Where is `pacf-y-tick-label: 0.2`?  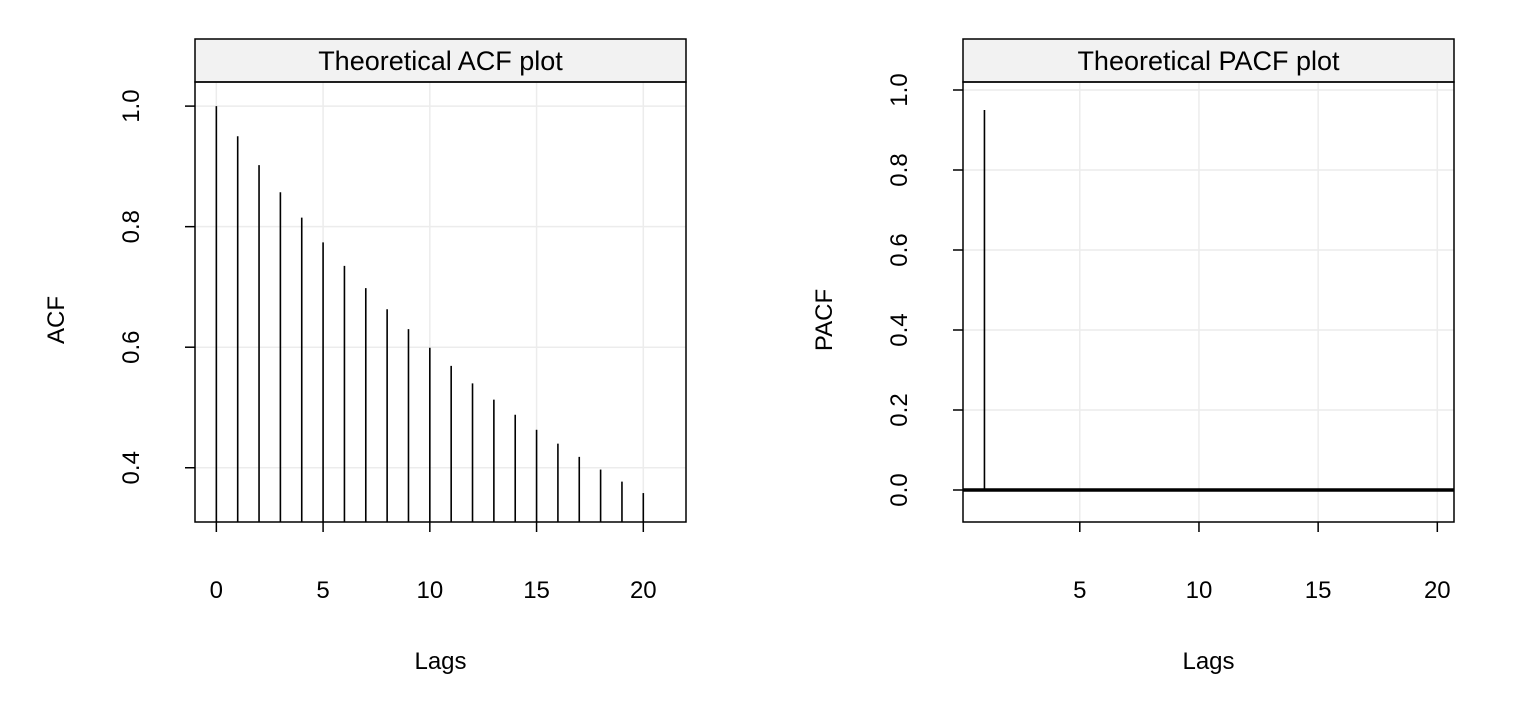
pacf-y-tick-label: 0.2 is located at coordinates (899, 409).